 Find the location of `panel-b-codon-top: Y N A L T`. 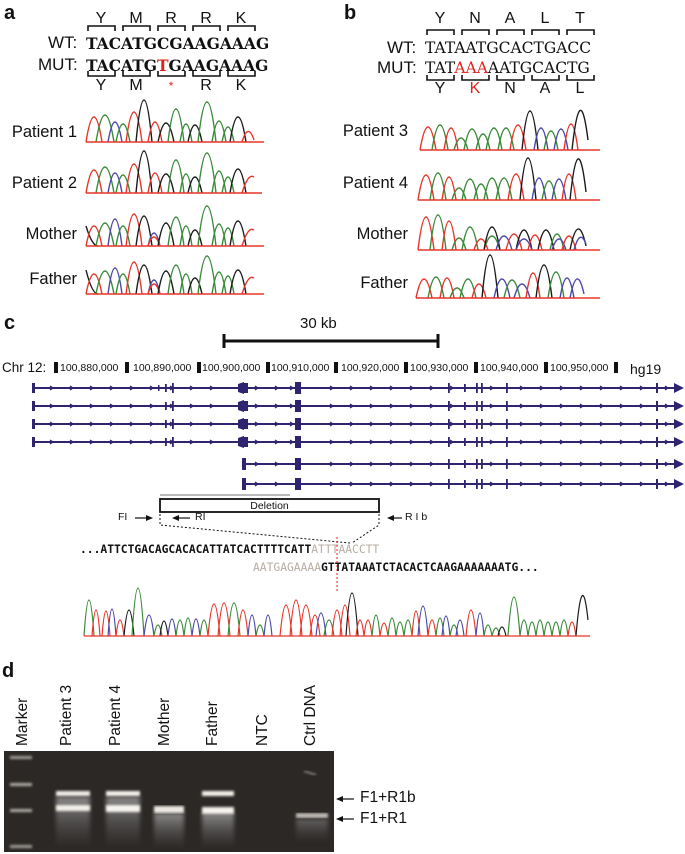

panel-b-codon-top: Y N A L T is located at coordinates (515, 21).